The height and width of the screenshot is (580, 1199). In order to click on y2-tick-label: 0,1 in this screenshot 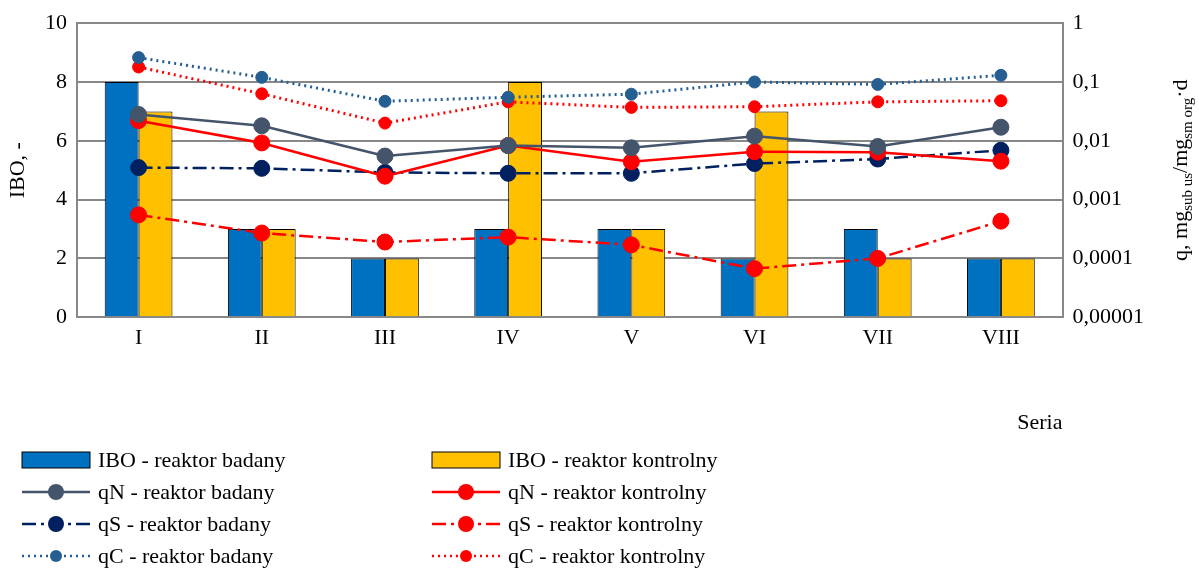, I will do `click(1086, 80)`.